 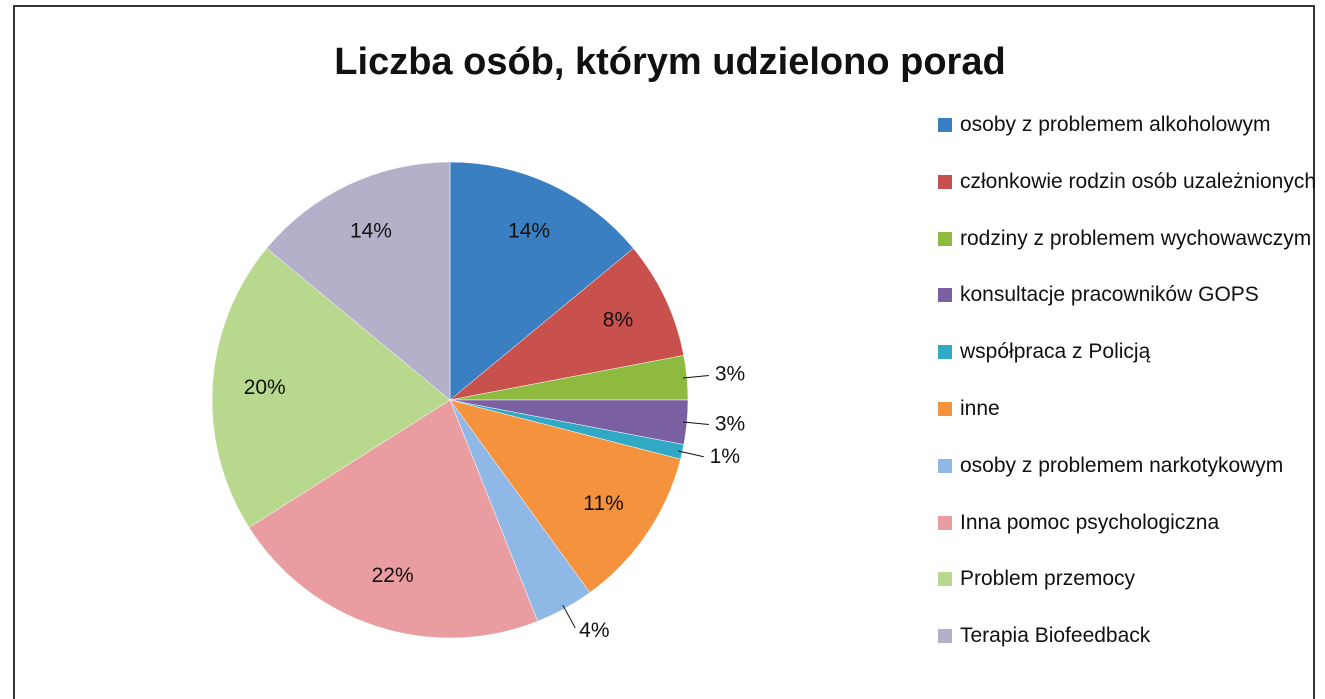 I want to click on legend-item: osoby z problemem alkoholowym, so click(x=1128, y=140).